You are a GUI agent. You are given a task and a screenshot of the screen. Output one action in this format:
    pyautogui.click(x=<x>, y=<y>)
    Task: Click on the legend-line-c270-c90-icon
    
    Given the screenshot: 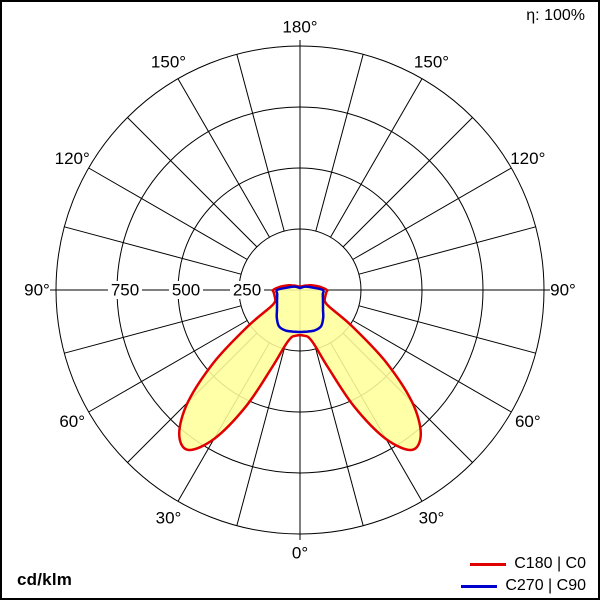 What is the action you would take?
    pyautogui.click(x=479, y=586)
    